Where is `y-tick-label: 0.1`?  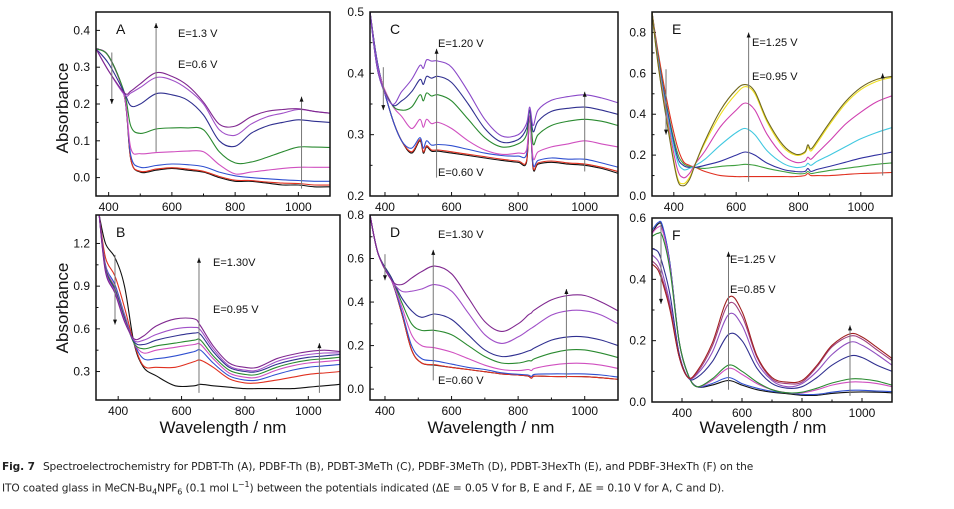 y-tick-label: 0.1 is located at coordinates (81, 141).